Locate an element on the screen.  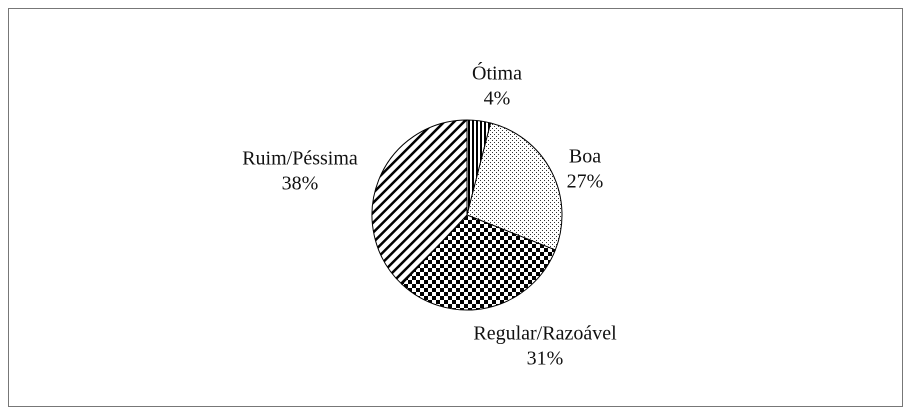
value-label: 27% is located at coordinates (585, 182).